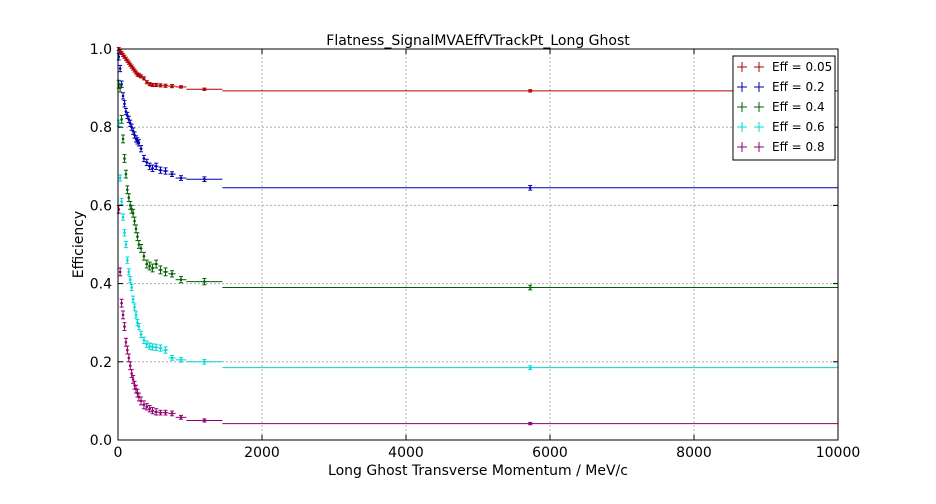  What do you see at coordinates (798, 107) in the screenshot?
I see `legend-label: Eff = 0.4` at bounding box center [798, 107].